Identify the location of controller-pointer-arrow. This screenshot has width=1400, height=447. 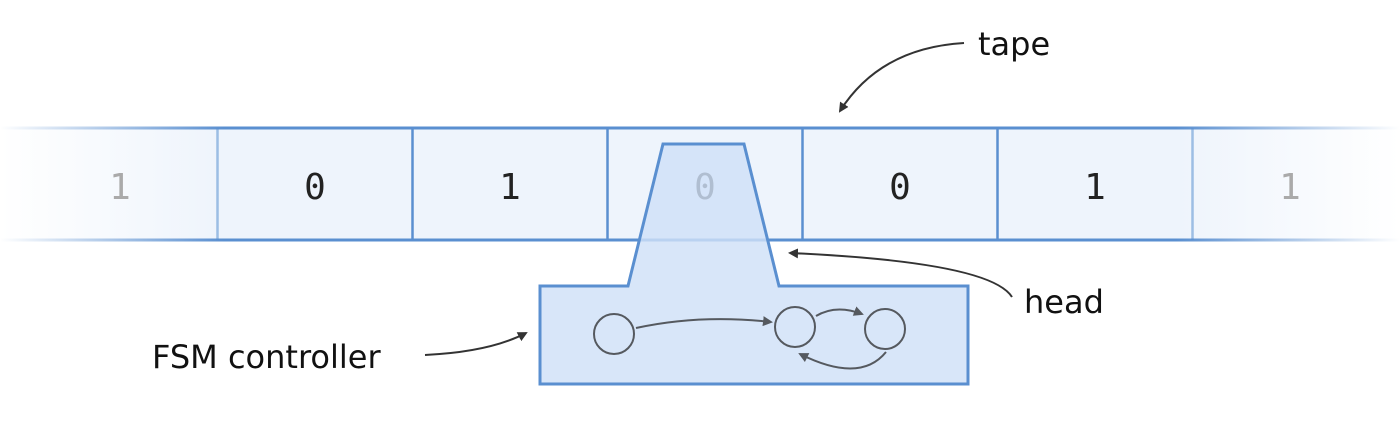
(476, 344).